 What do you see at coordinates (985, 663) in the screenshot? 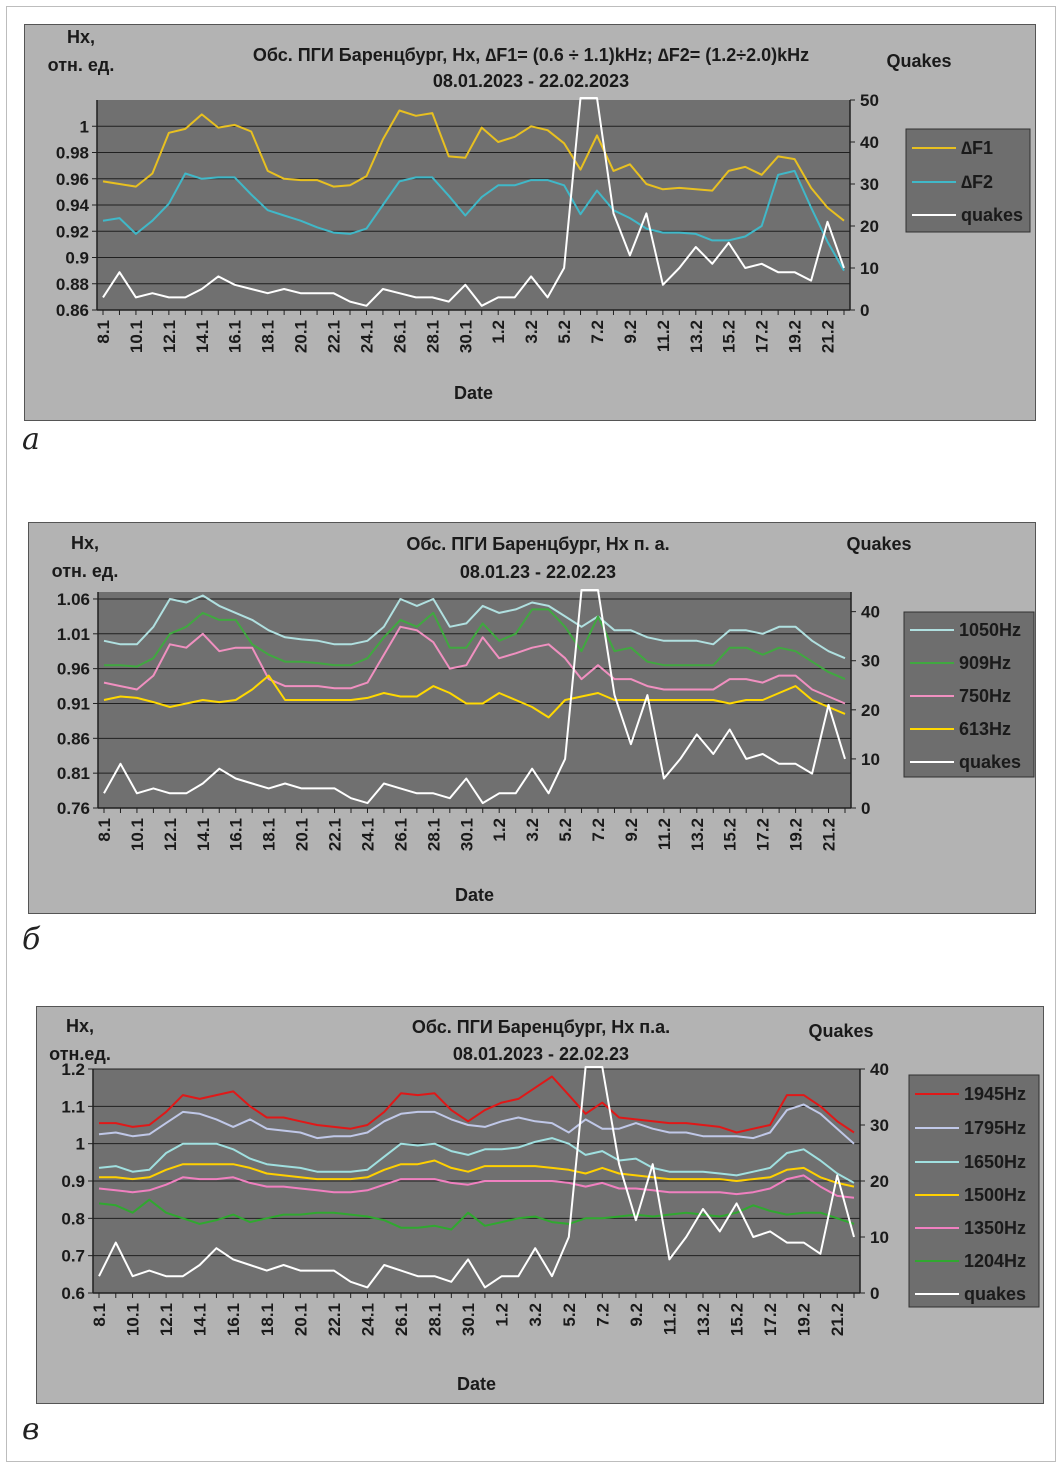
I see `legend-label: 909Hz` at bounding box center [985, 663].